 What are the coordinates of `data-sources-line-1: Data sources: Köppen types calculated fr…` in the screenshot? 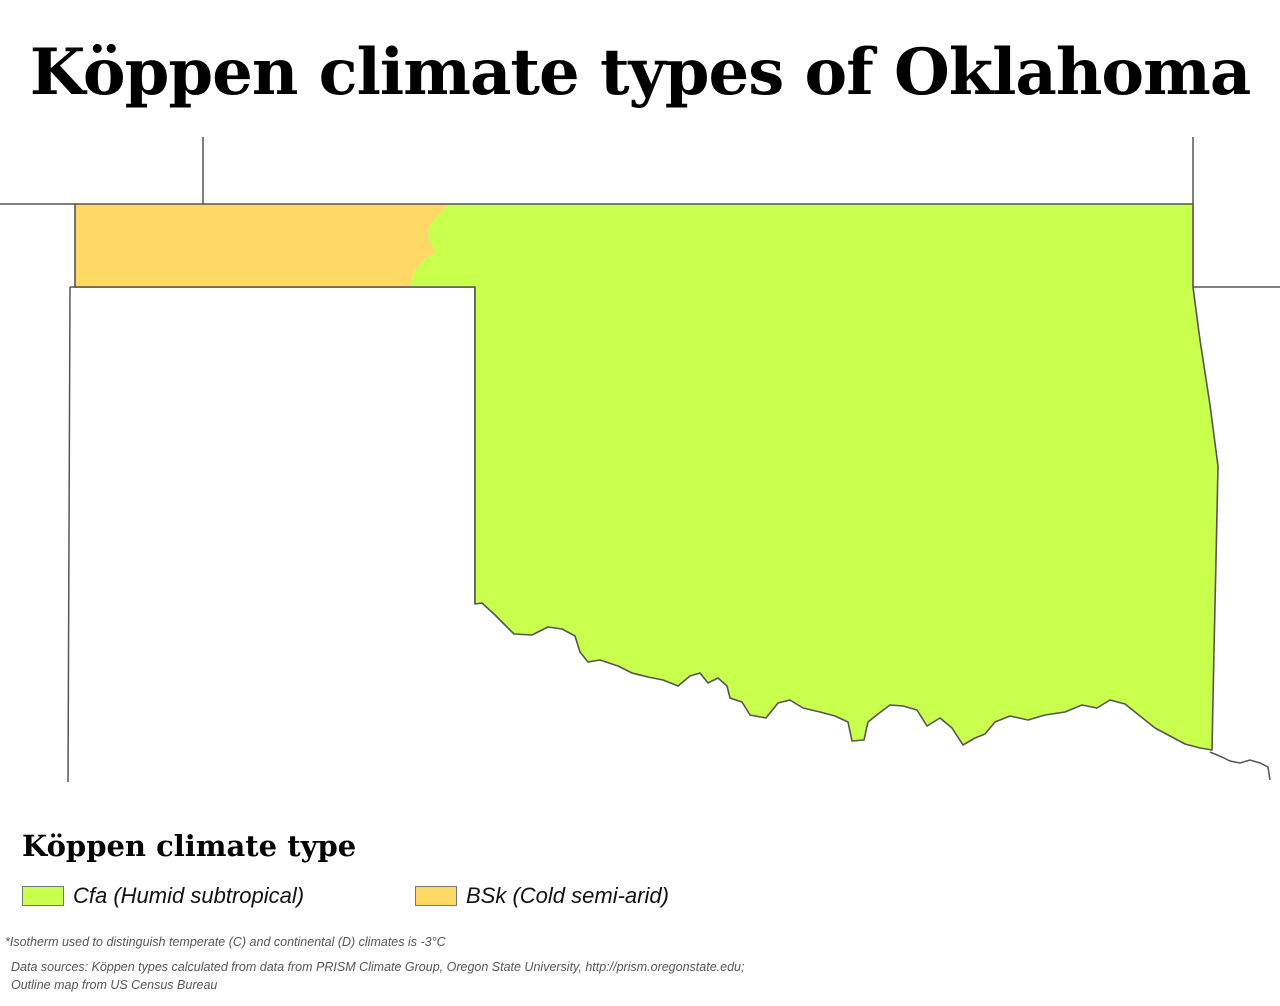 It's located at (378, 967).